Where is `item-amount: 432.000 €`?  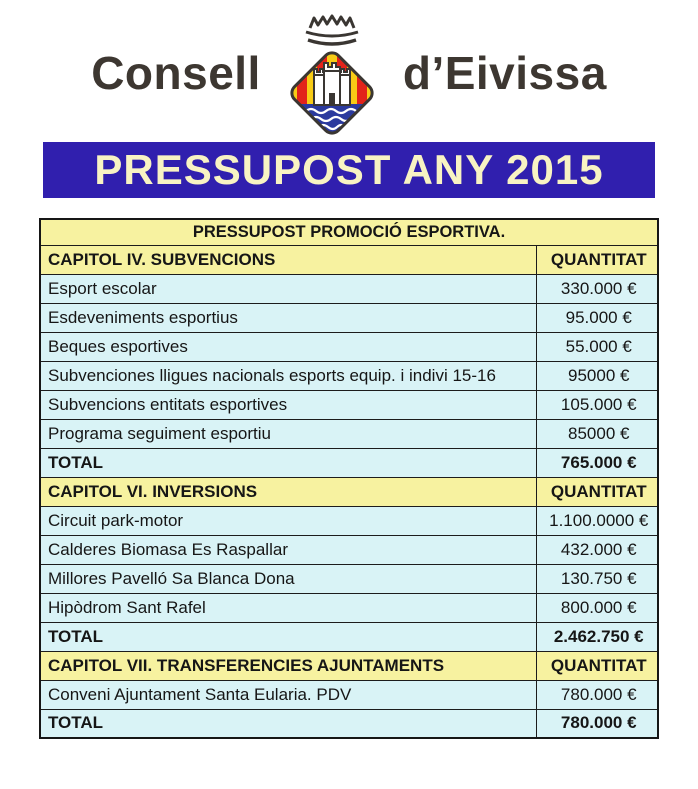
item-amount: 432.000 € is located at coordinates (597, 549).